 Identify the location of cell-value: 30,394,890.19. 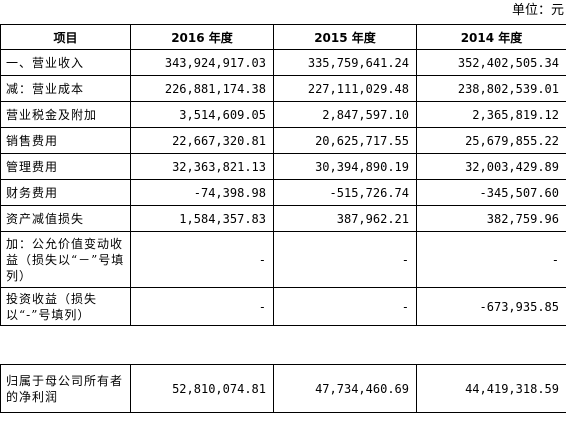
(345, 166).